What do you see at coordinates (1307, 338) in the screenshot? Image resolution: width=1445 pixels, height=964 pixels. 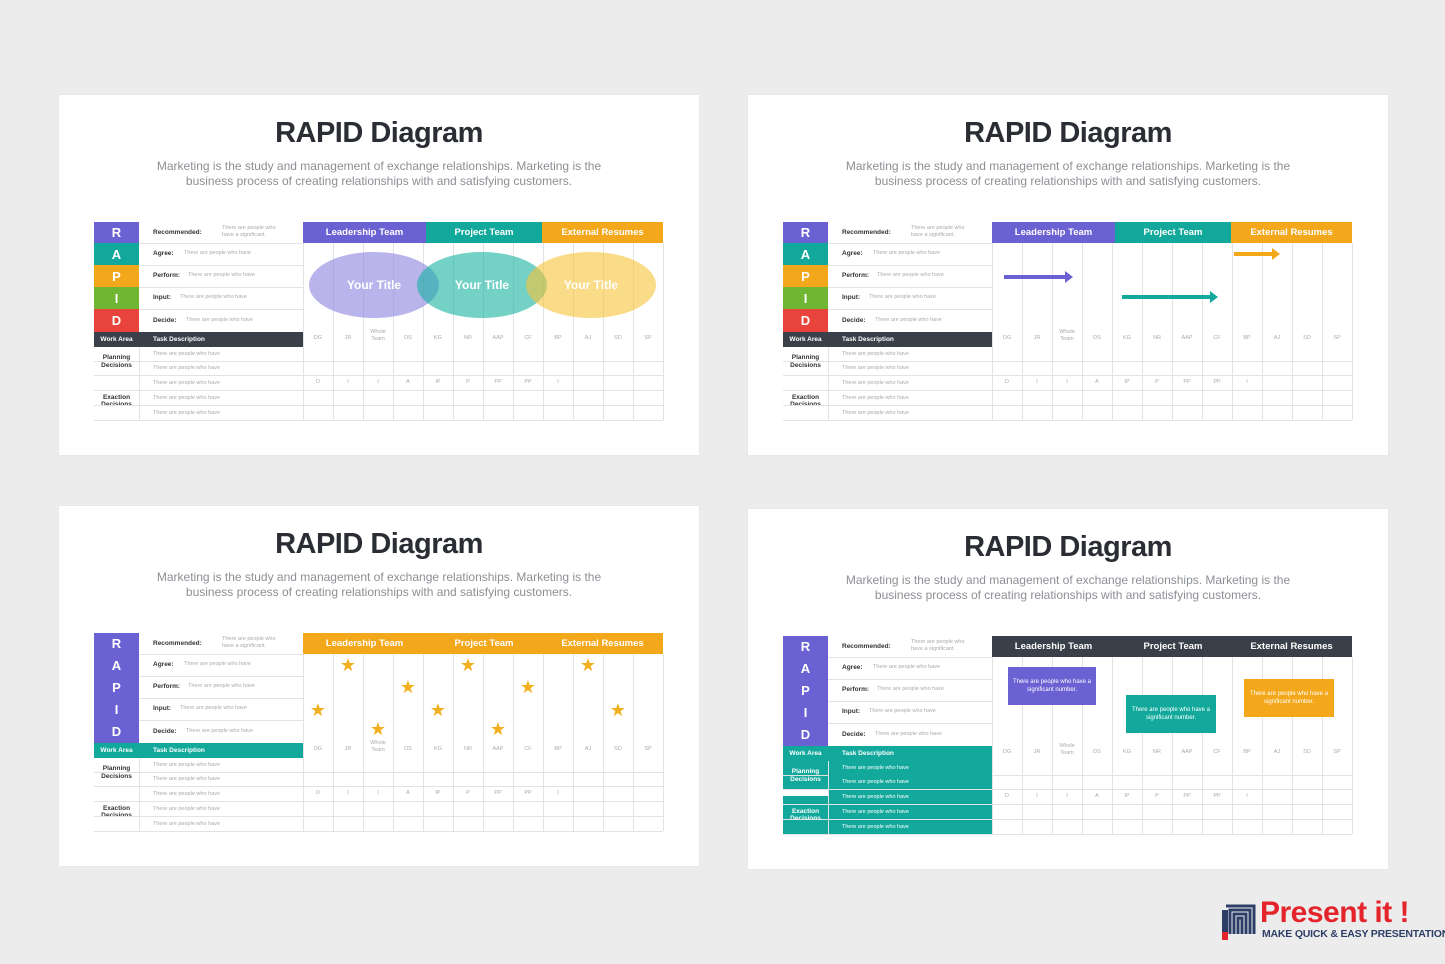 I see `column-label: SD` at bounding box center [1307, 338].